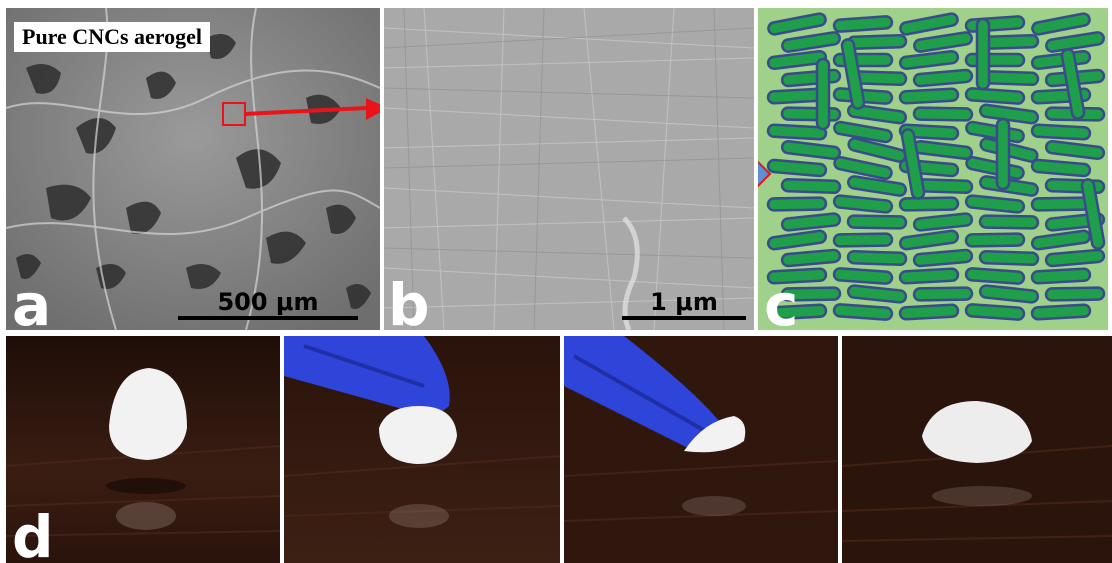  I want to click on aerogel-on-table-photo, so click(143, 449).